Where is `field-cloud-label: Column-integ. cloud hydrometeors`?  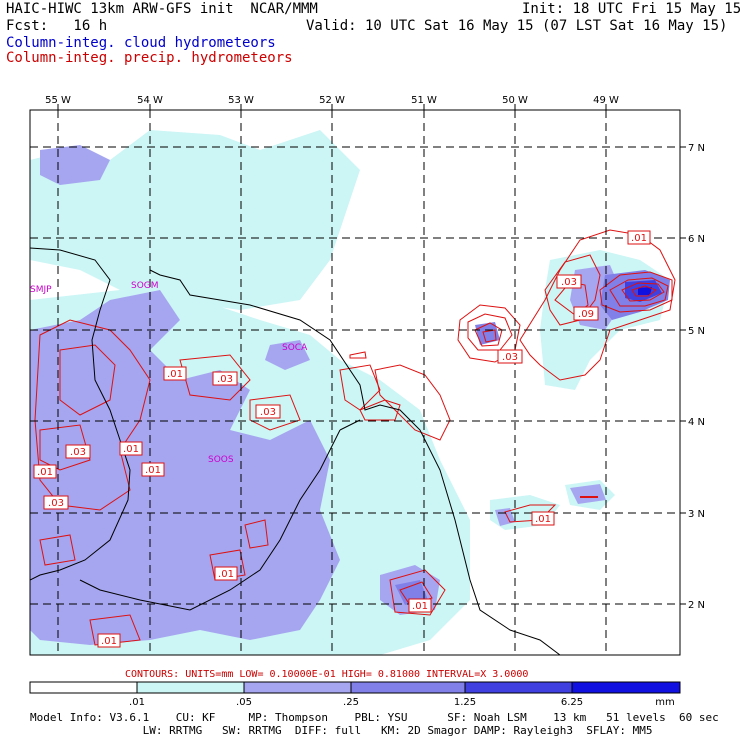
field-cloud-label: Column-integ. cloud hydrometeors is located at coordinates (141, 43).